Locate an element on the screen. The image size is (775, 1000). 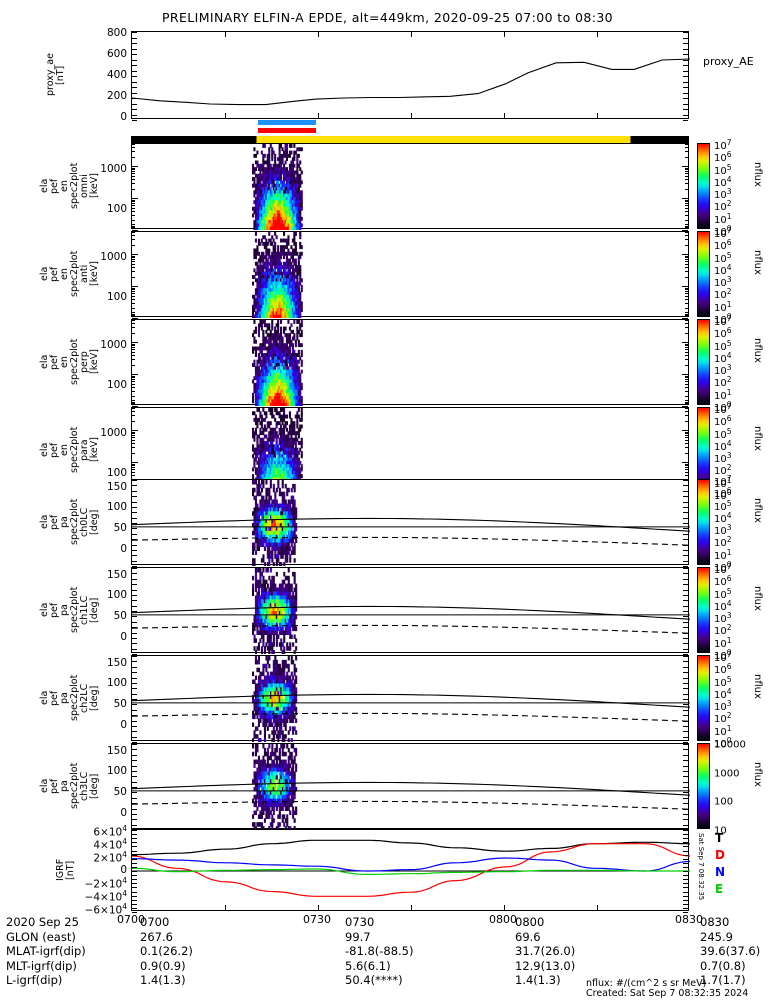
ytick-energy-3: 100 is located at coordinates (116, 473).